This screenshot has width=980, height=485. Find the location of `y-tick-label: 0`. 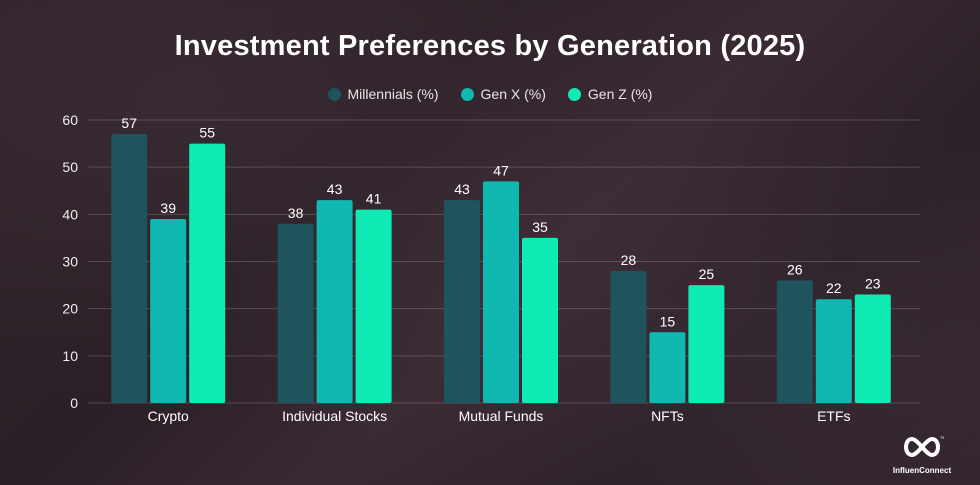

y-tick-label: 0 is located at coordinates (74, 403).